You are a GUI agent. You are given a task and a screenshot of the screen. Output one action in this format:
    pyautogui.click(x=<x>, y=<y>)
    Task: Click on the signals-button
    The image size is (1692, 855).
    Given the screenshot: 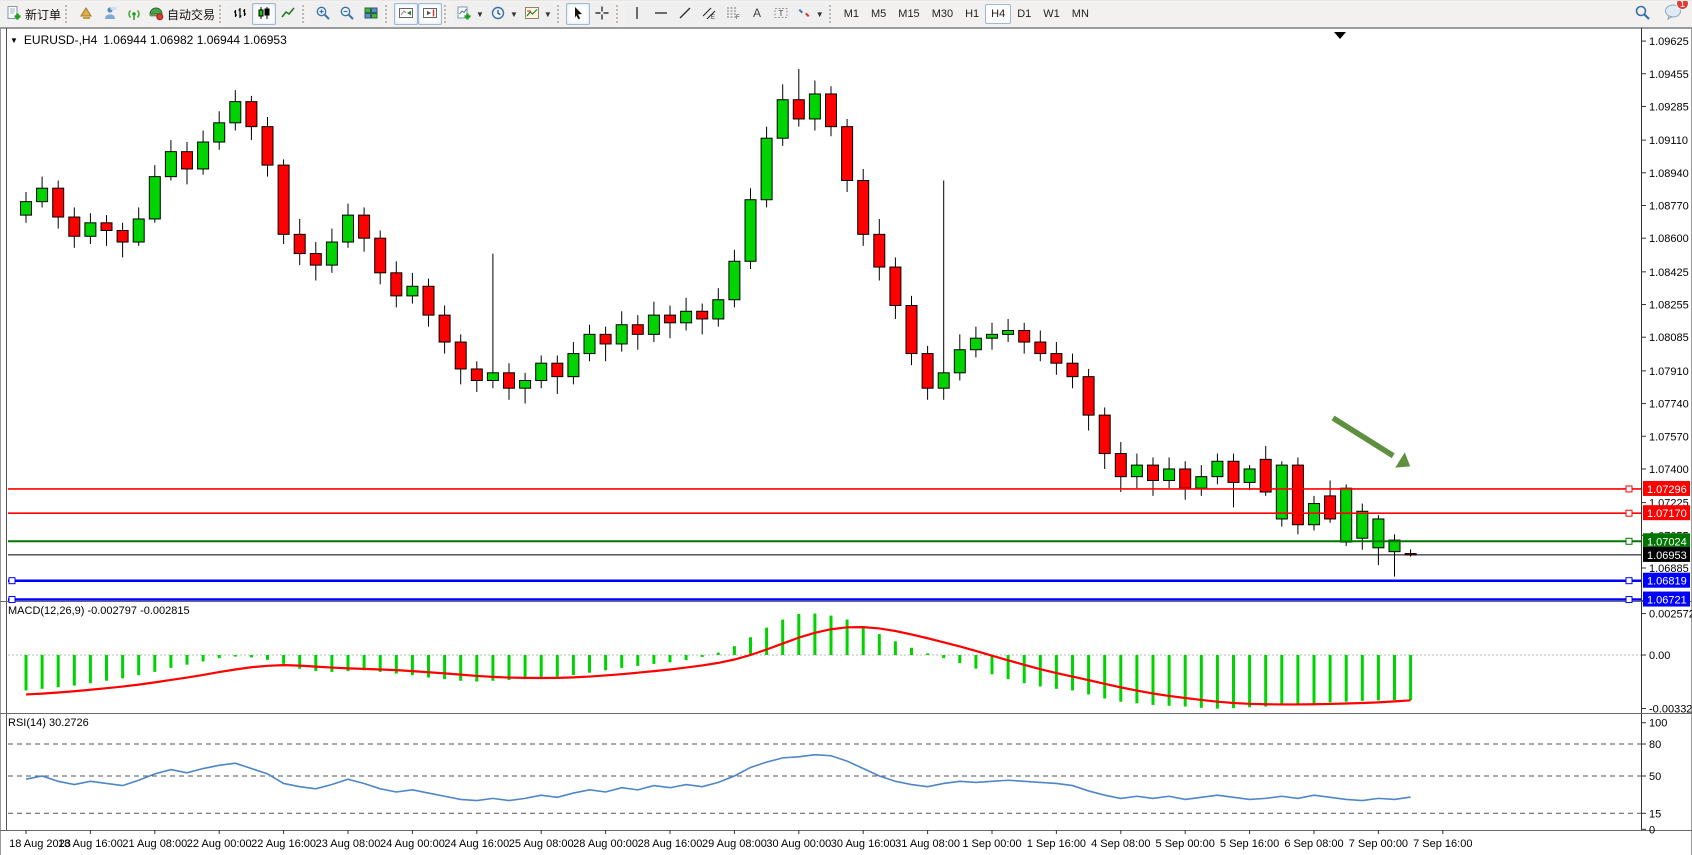 What is the action you would take?
    pyautogui.click(x=134, y=14)
    